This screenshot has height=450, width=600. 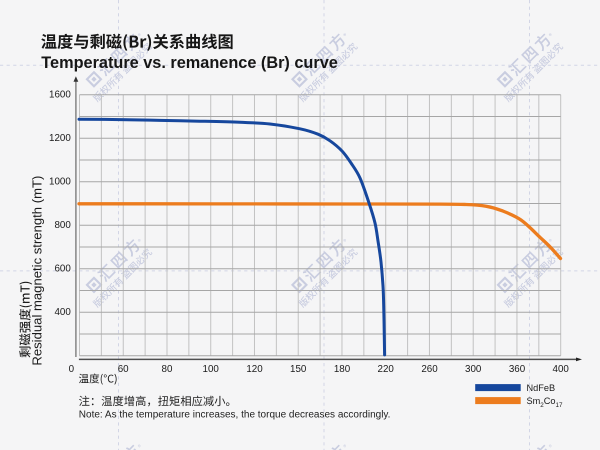 I want to click on svg-text: NdFeB, so click(x=541, y=388).